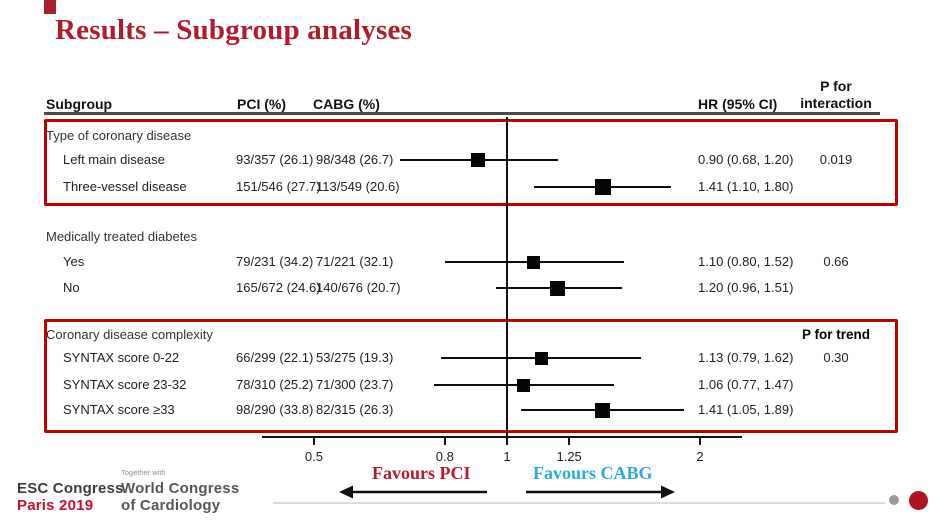 This screenshot has width=943, height=528. I want to click on row-label: Three-vessel disease, so click(125, 186).